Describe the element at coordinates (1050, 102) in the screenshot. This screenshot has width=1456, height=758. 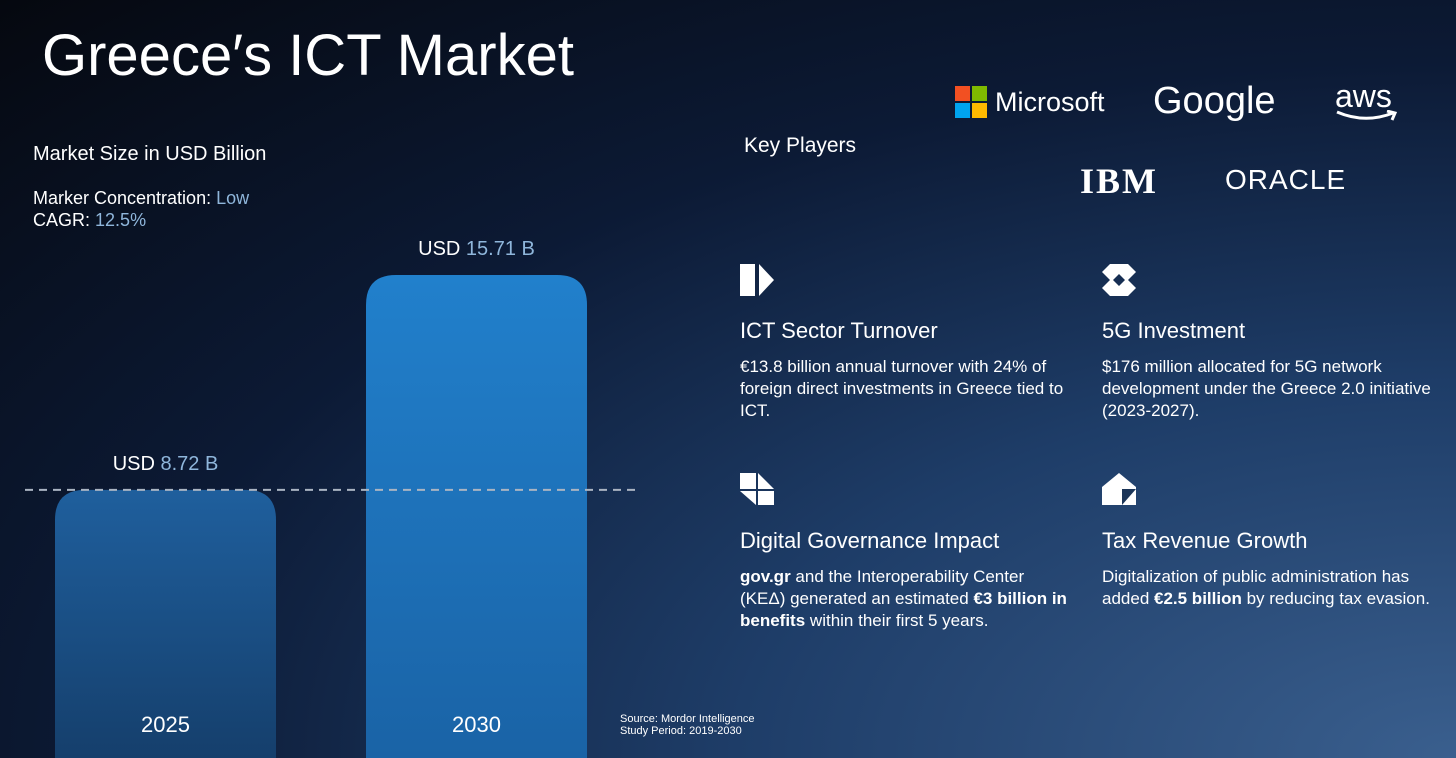
I see `logo-microsoft: Microsoft` at that location.